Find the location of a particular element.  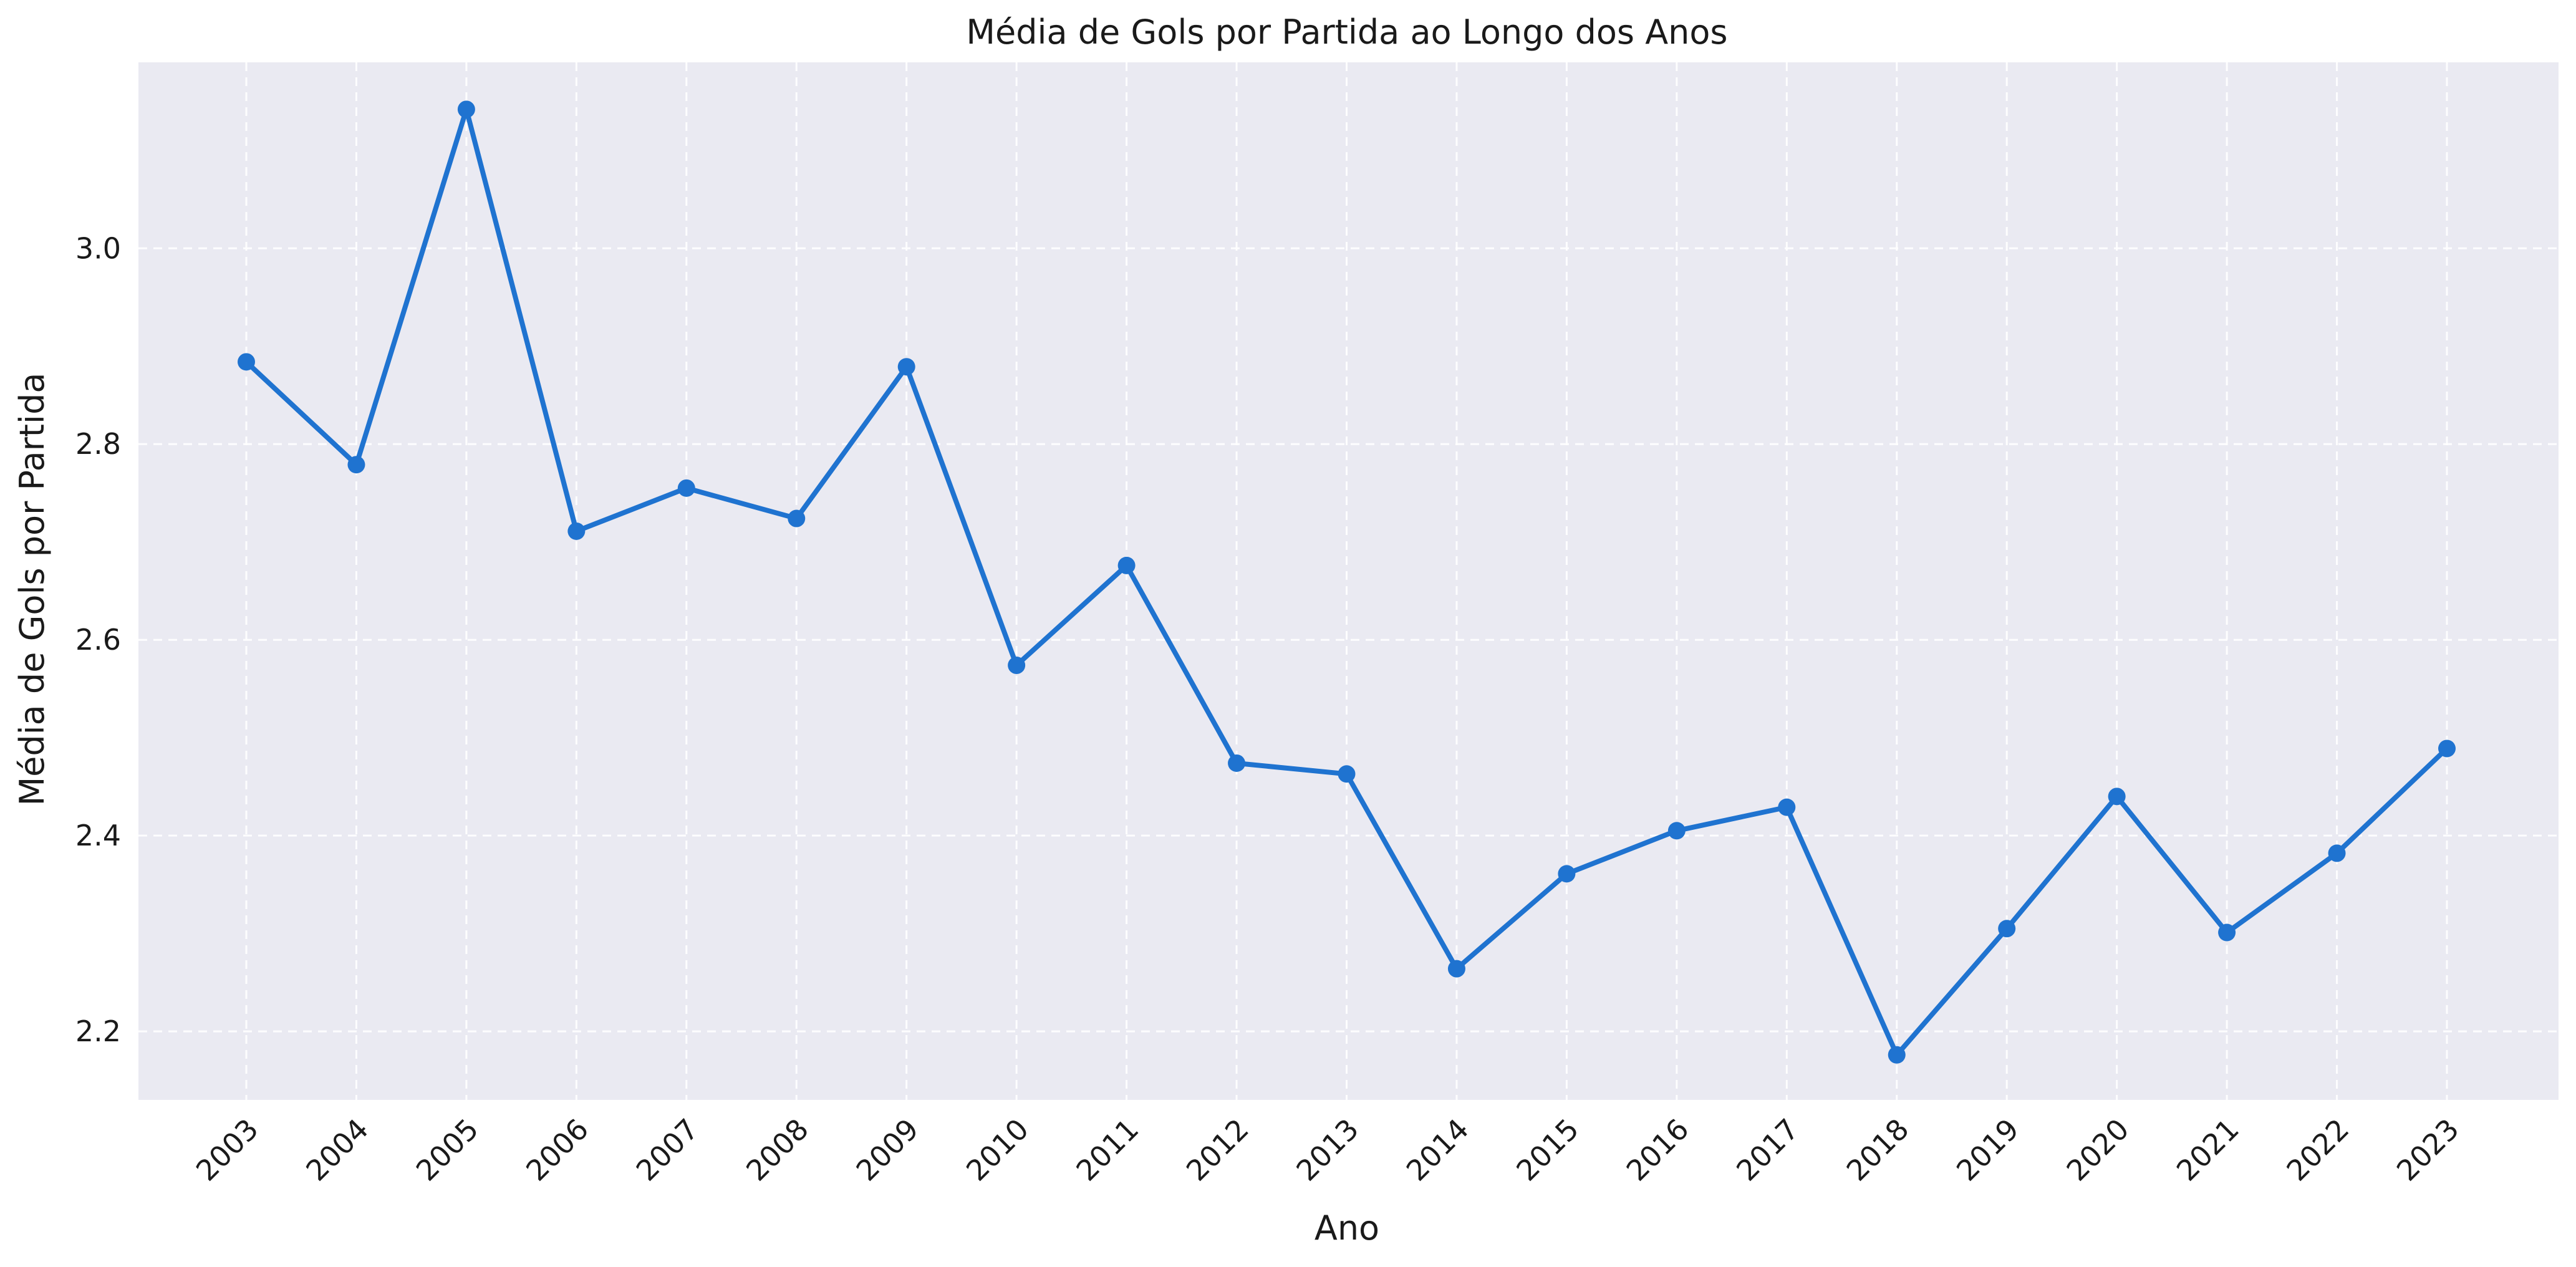

x-tick-label: 2017 is located at coordinates (1767, 1150).